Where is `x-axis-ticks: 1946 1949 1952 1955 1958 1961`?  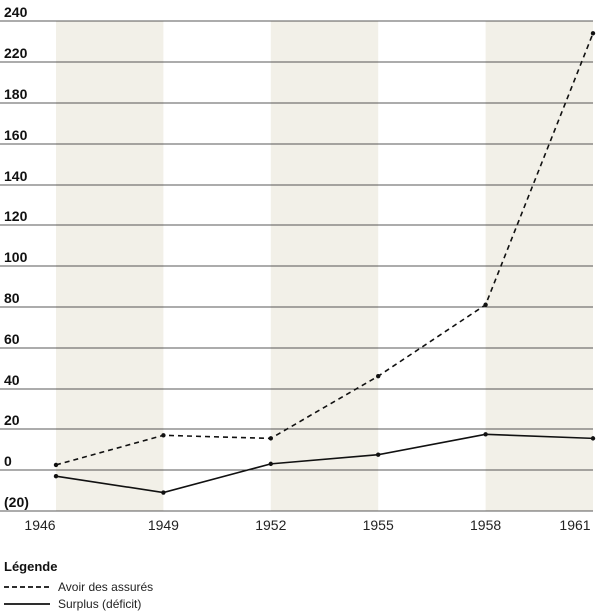
x-axis-ticks: 1946 1949 1952 1955 1958 1961 is located at coordinates (307, 525).